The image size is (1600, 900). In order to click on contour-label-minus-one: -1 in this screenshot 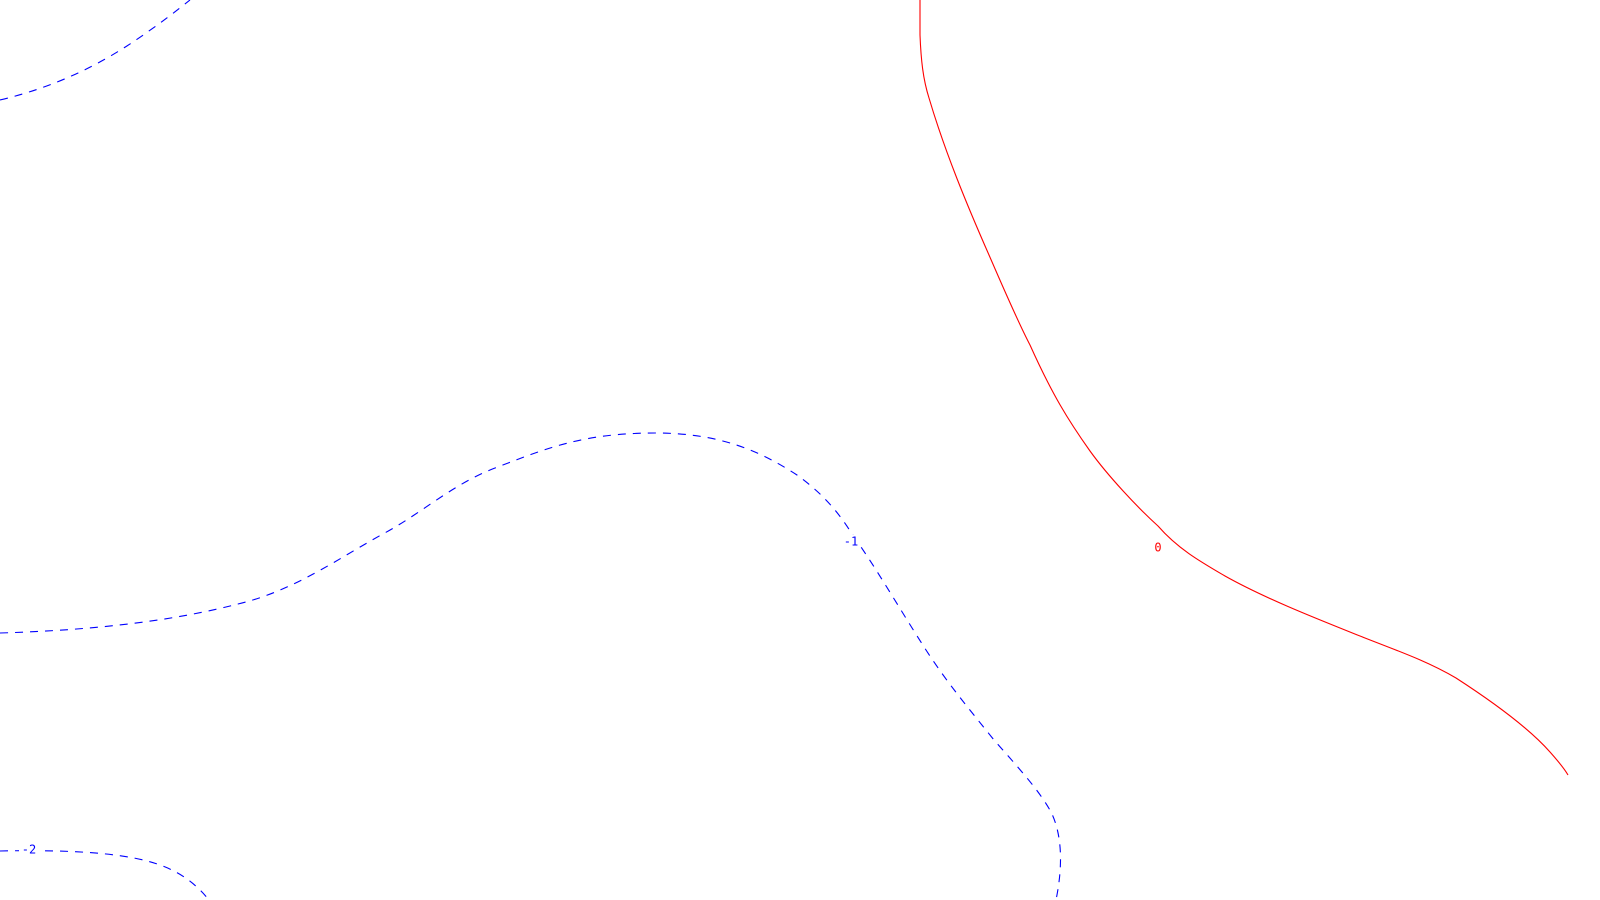, I will do `click(851, 542)`.